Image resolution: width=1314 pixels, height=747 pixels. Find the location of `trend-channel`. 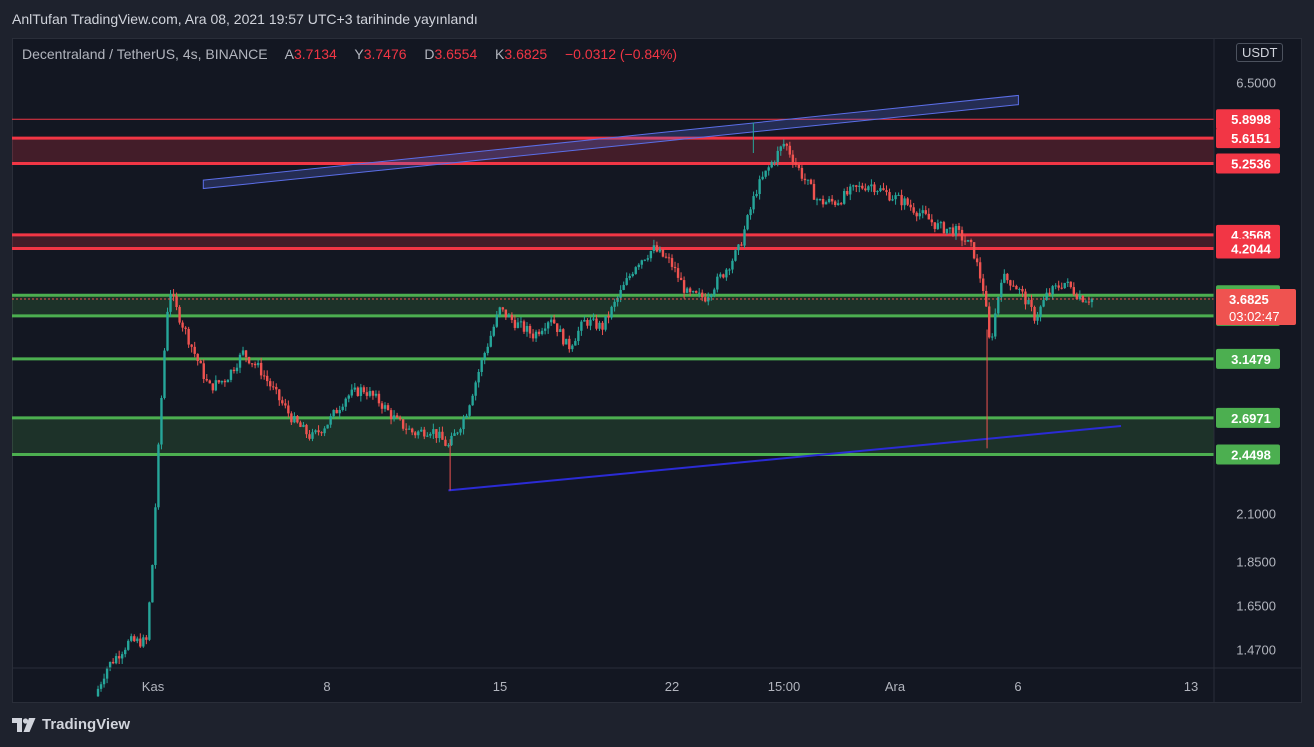

trend-channel is located at coordinates (610, 142).